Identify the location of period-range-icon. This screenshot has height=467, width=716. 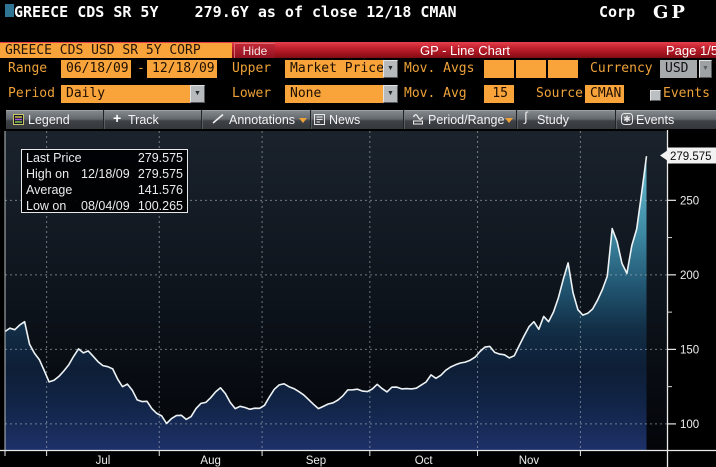
(419, 121).